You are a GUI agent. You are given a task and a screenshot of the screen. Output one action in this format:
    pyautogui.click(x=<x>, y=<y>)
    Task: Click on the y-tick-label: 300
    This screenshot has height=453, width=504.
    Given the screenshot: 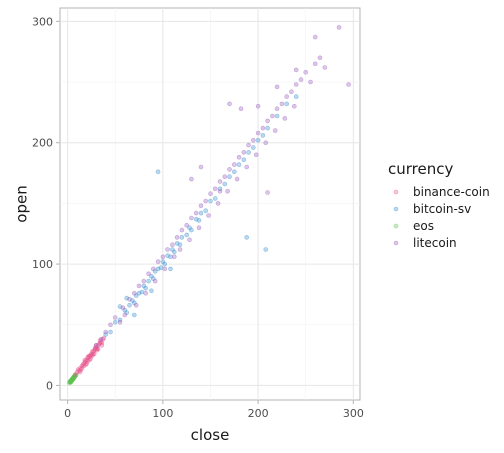 What is the action you would take?
    pyautogui.click(x=42, y=21)
    